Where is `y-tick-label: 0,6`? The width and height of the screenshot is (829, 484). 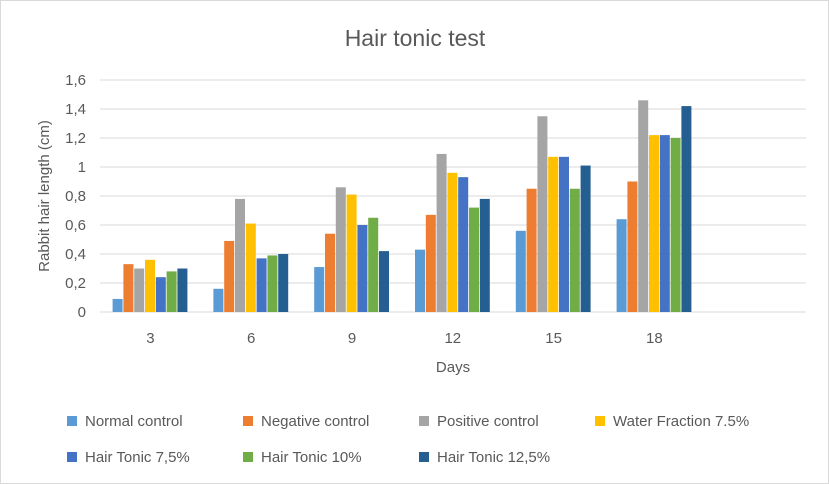
y-tick-label: 0,6 is located at coordinates (75, 225).